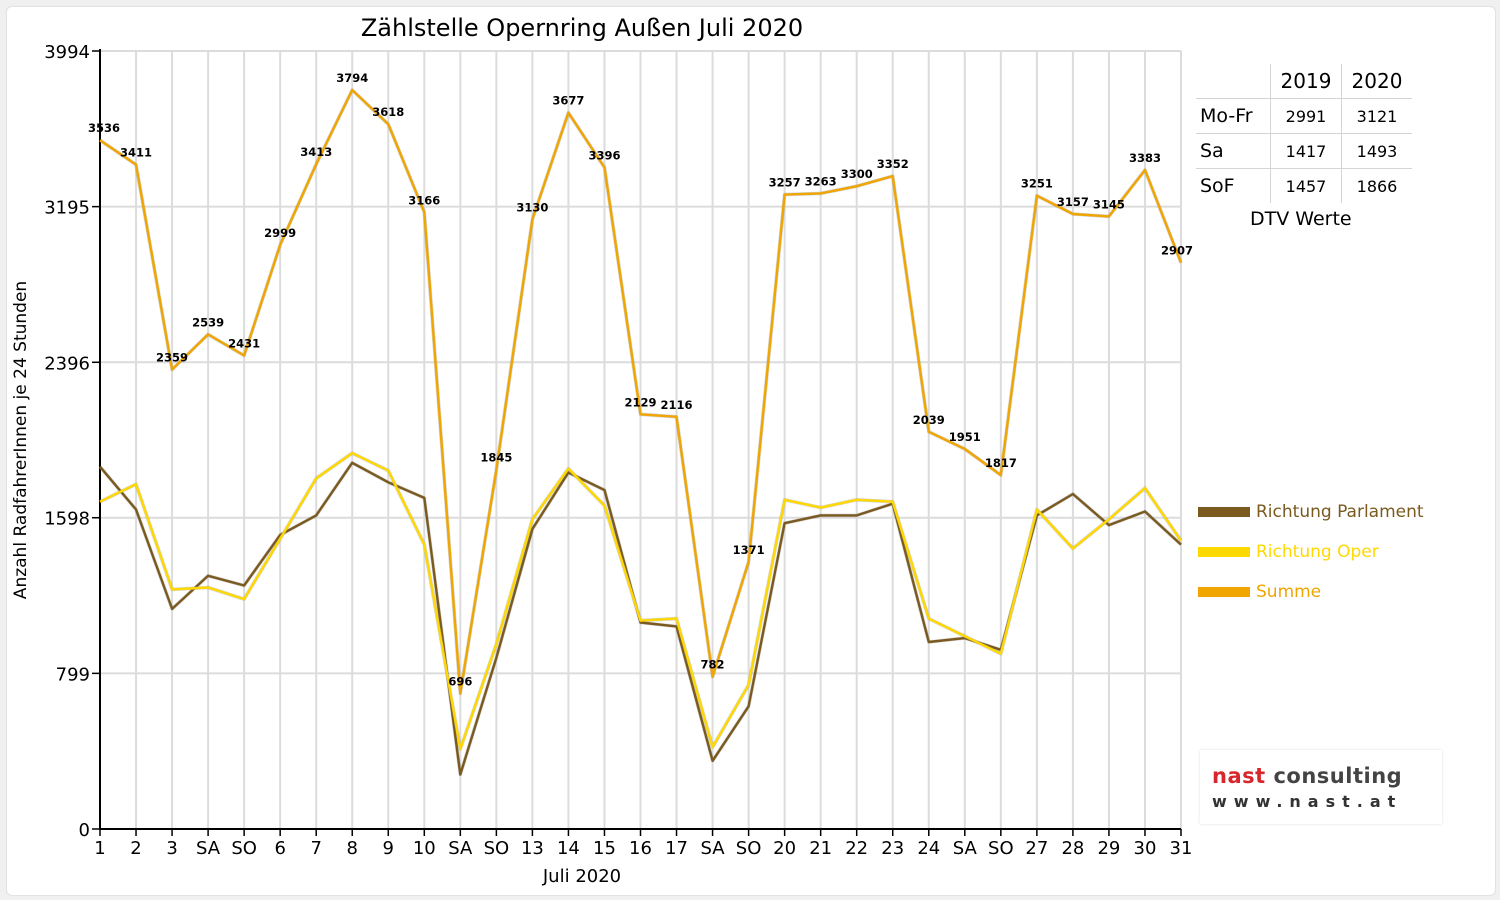 The height and width of the screenshot is (900, 1500). What do you see at coordinates (676, 848) in the screenshot?
I see `x-tick-label: 17` at bounding box center [676, 848].